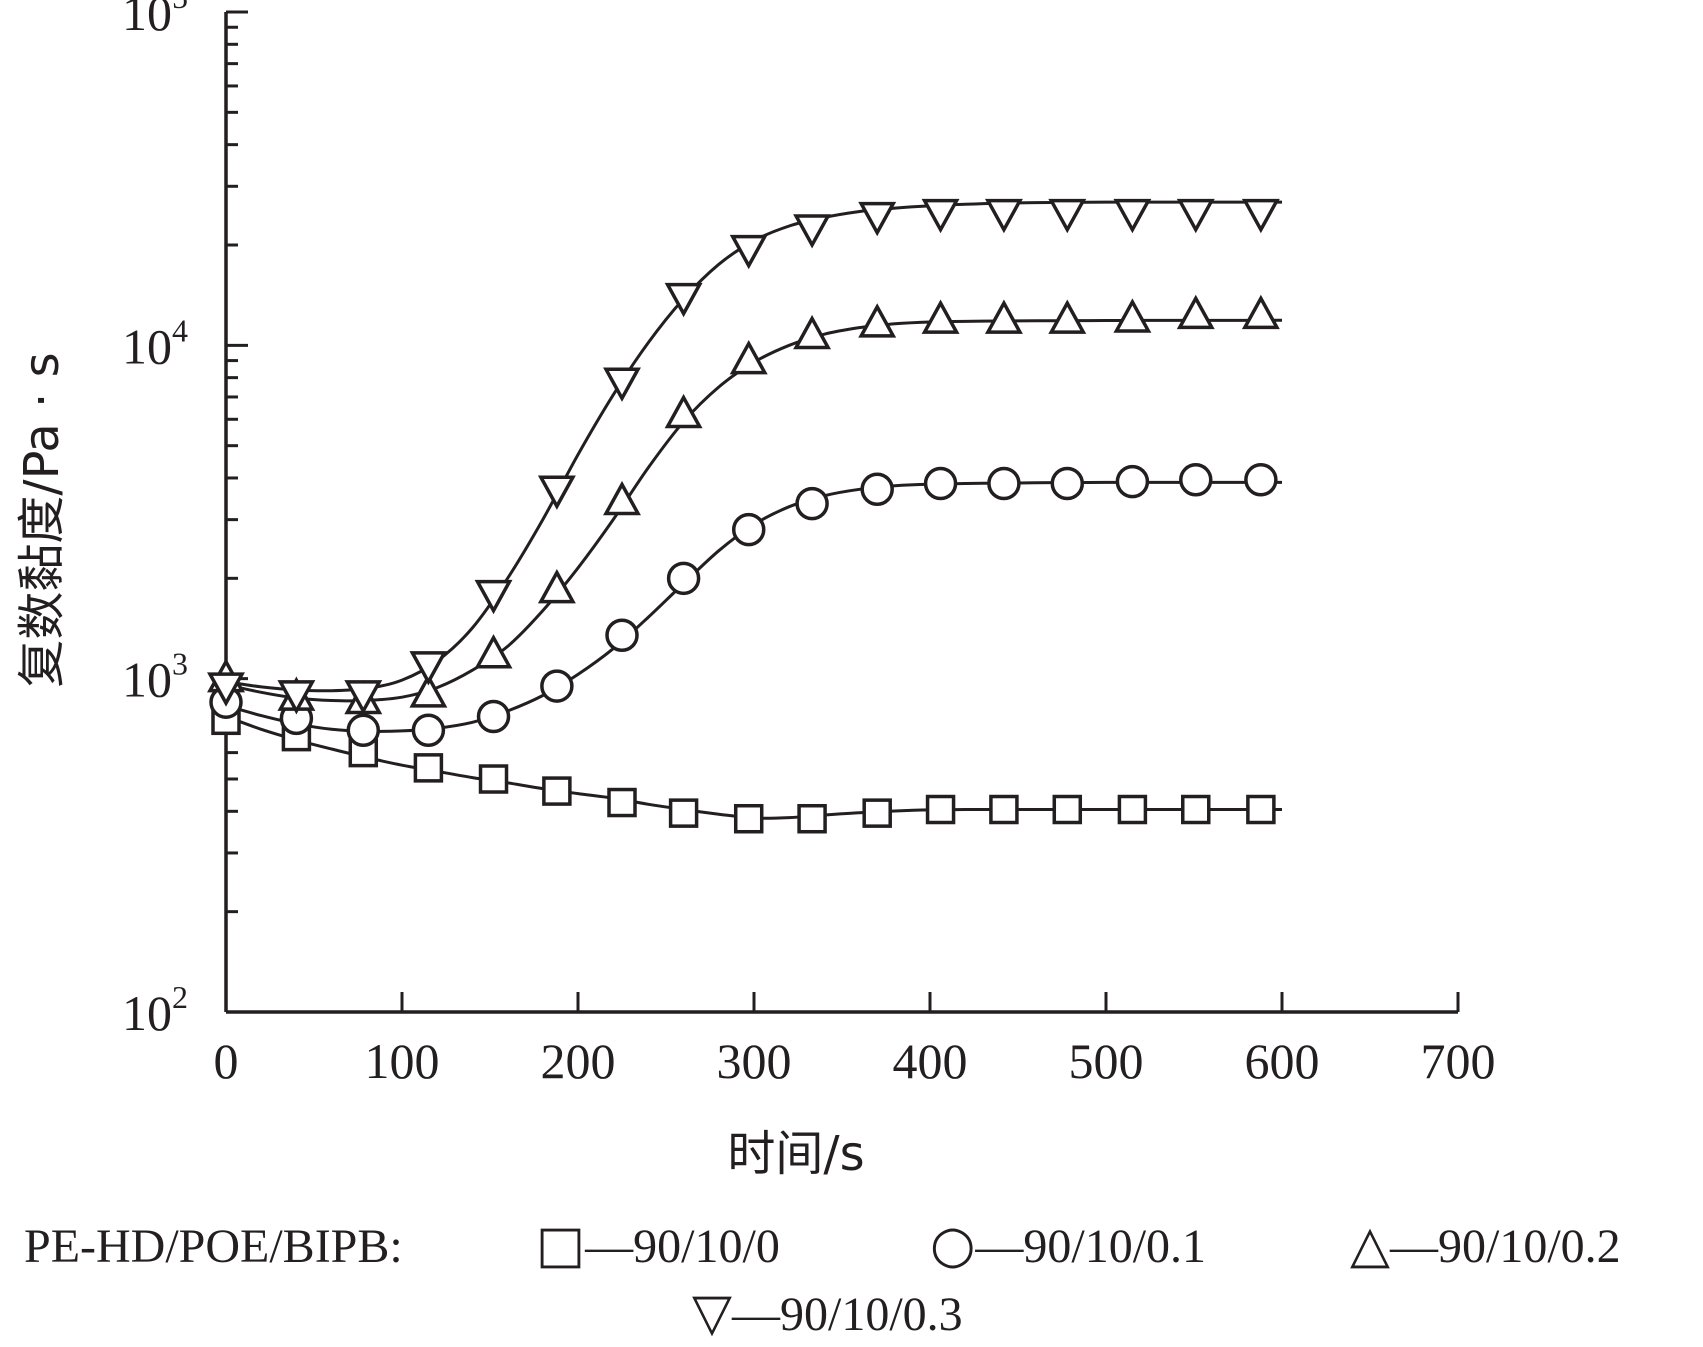 This screenshot has width=1703, height=1347. I want to click on x-tick-label: 0, so click(226, 1061).